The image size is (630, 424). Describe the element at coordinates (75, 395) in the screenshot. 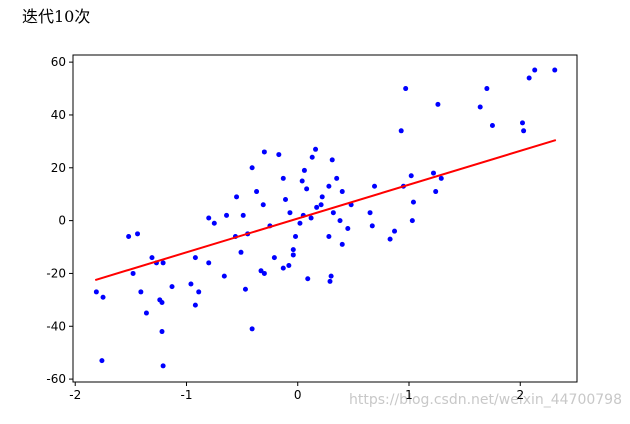

I see `x-tick-label: -2` at that location.